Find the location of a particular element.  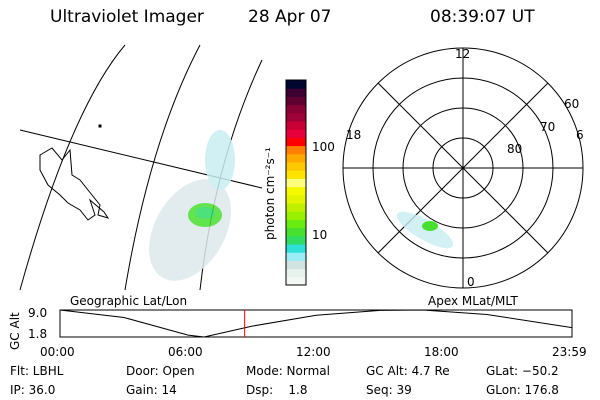

apex-label: Apex MLat/MLT is located at coordinates (473, 301).